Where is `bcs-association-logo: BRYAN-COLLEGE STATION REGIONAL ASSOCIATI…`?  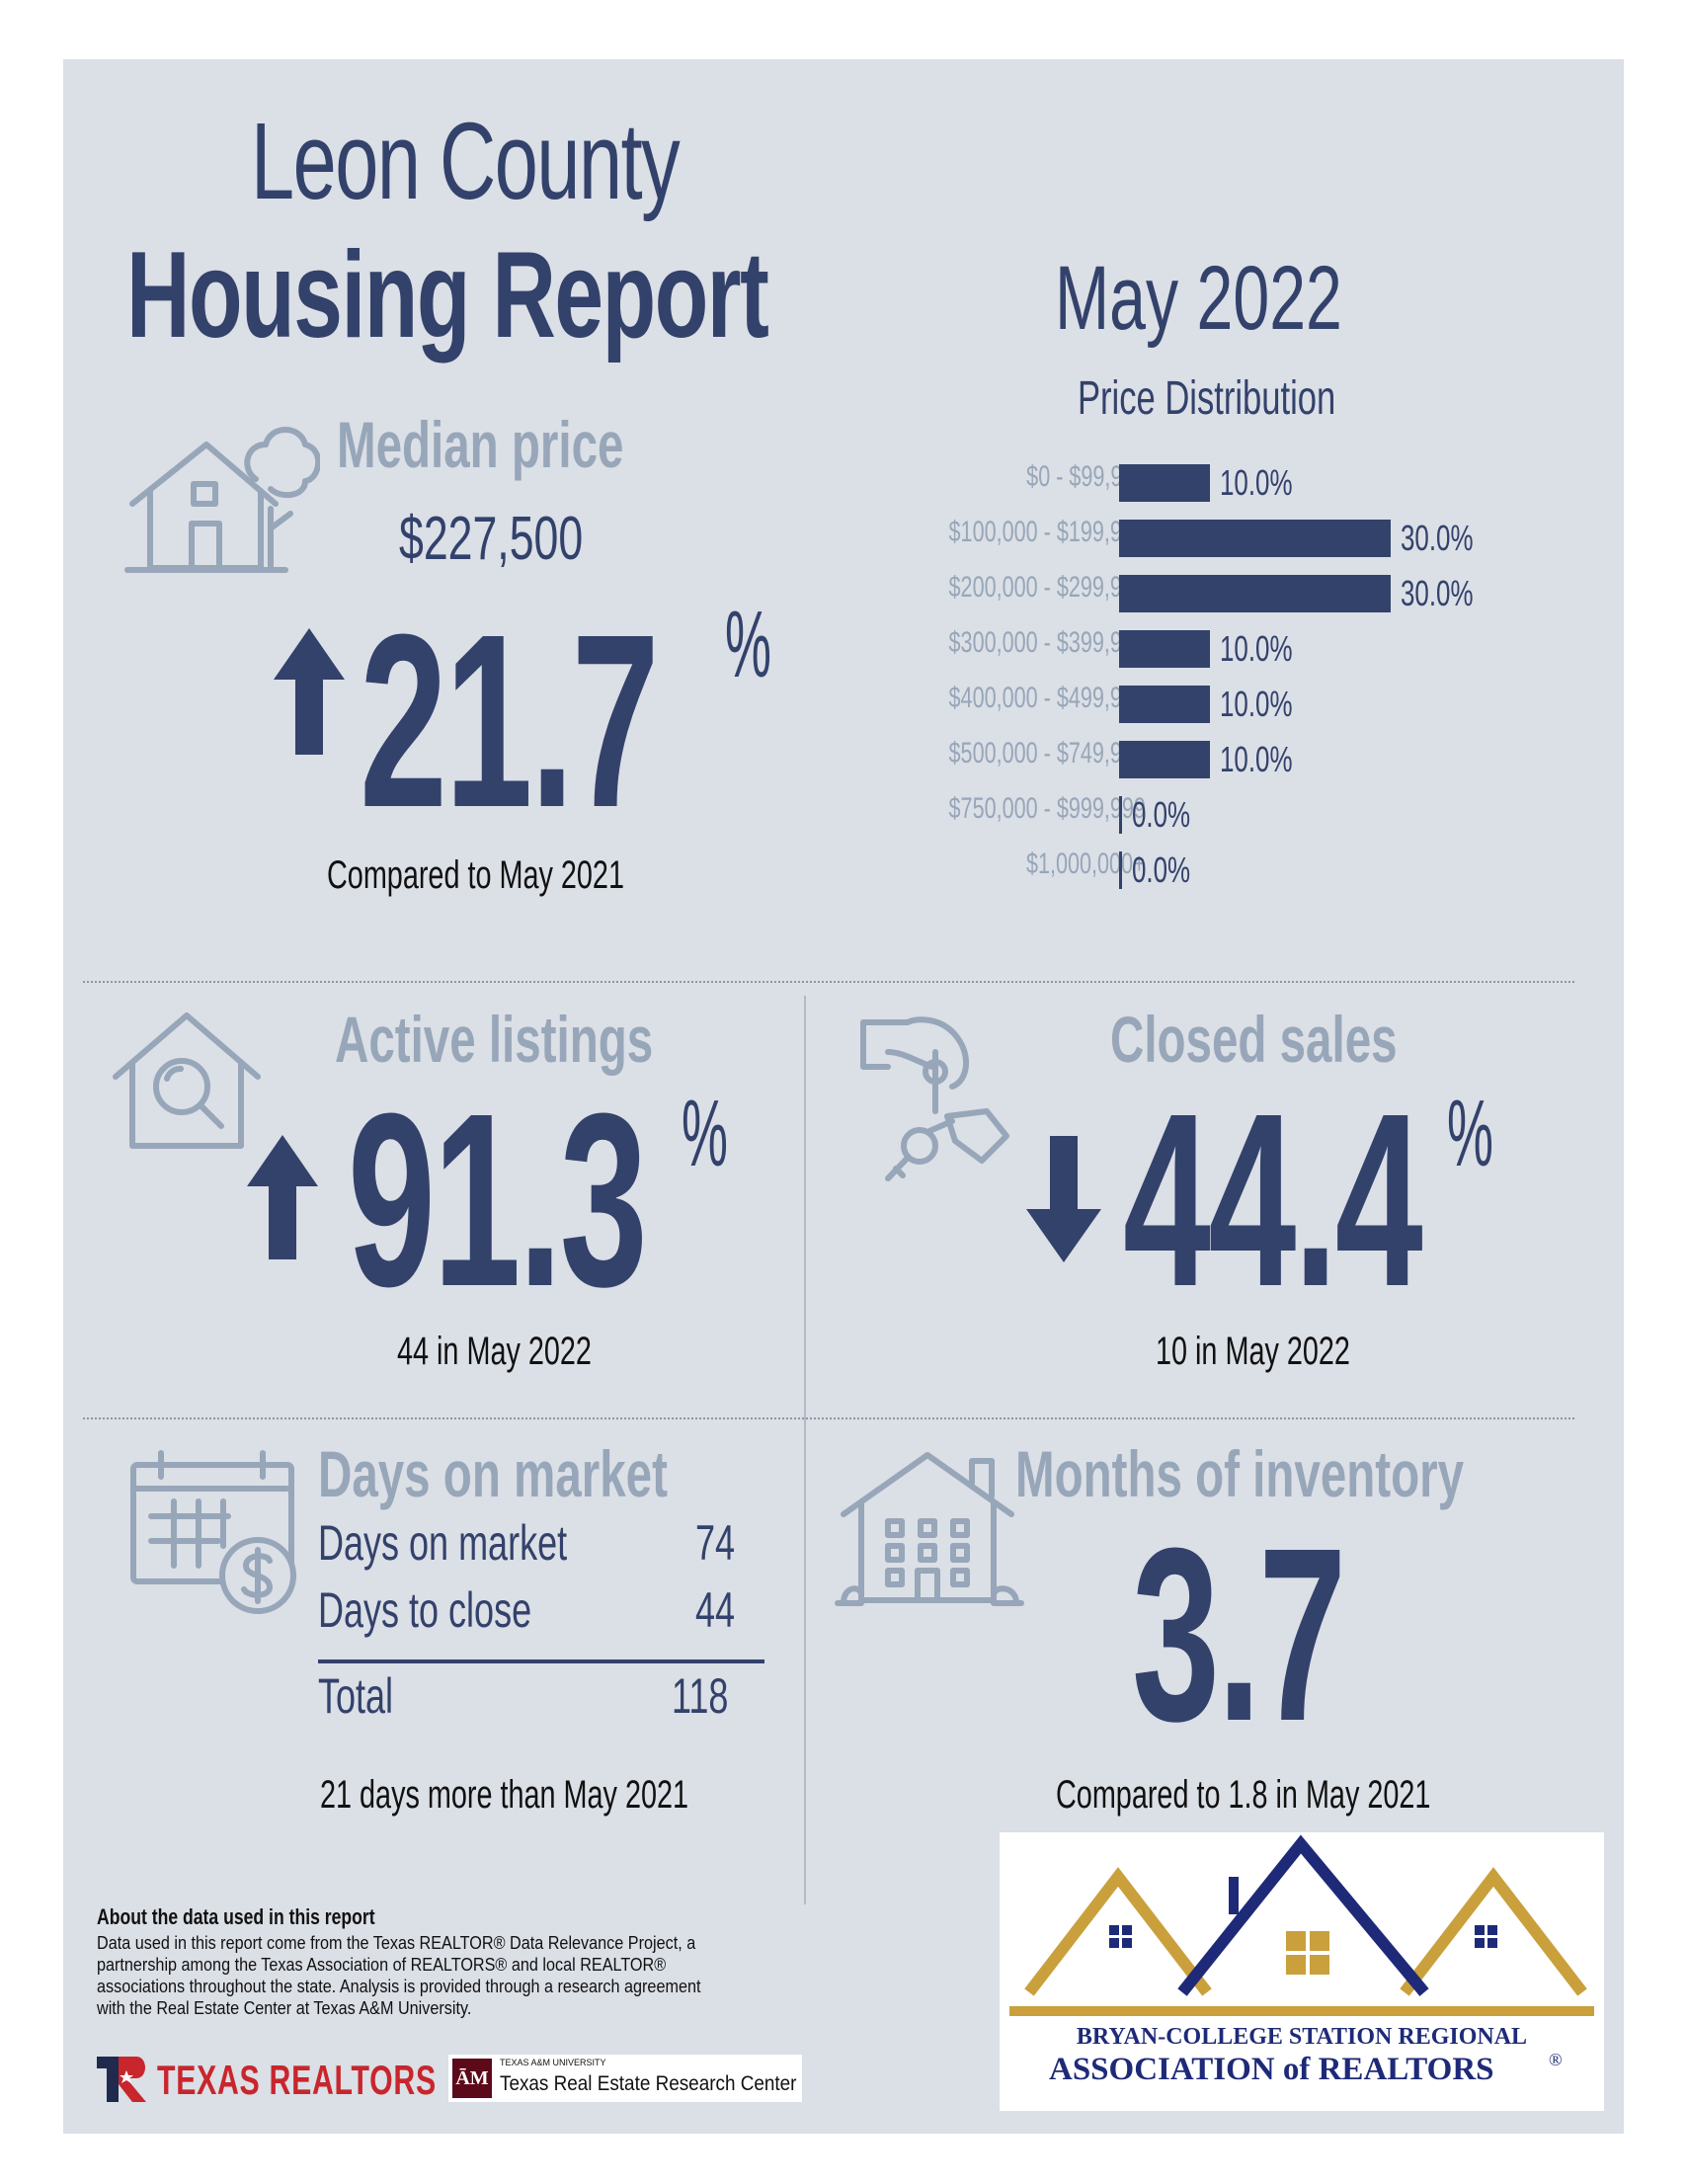 bcs-association-logo: BRYAN-COLLEGE STATION REGIONAL ASSOCIATI… is located at coordinates (1302, 1971).